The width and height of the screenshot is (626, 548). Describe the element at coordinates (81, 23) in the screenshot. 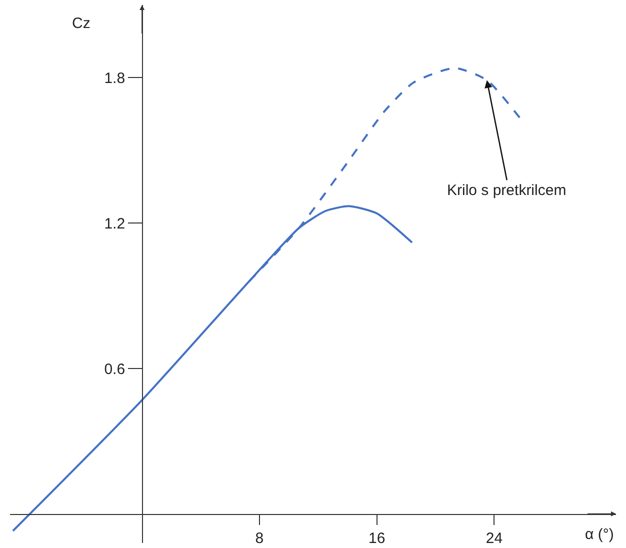

I see `y-axis-title: Cz` at that location.